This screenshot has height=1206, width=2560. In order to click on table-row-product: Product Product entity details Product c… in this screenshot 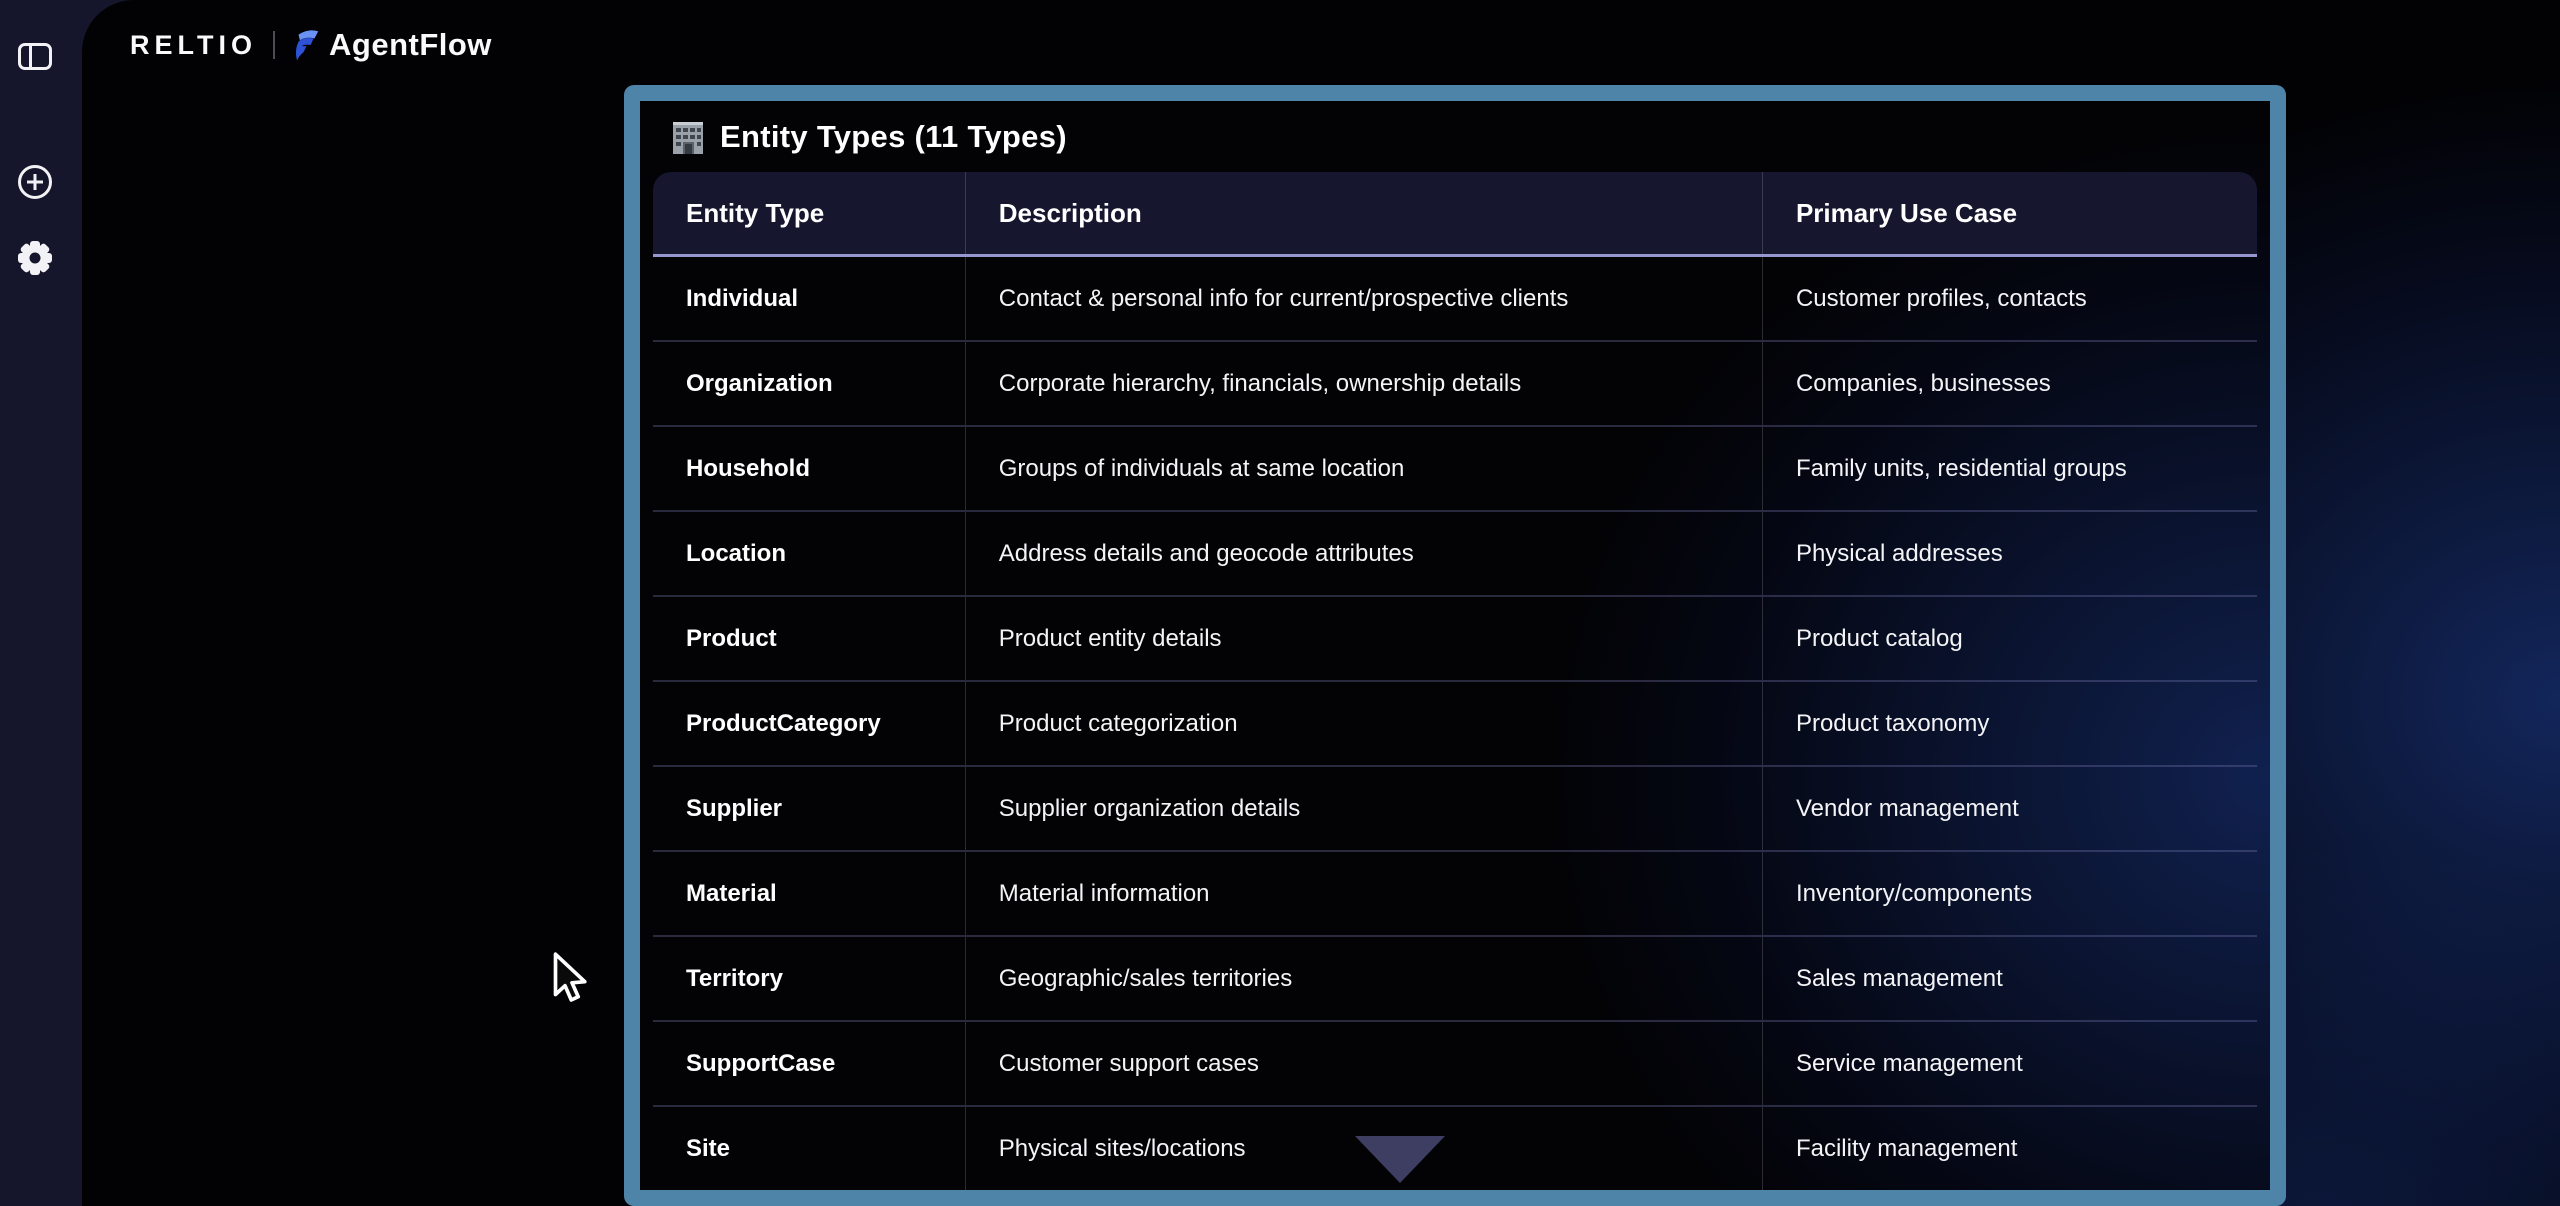, I will do `click(1455, 639)`.